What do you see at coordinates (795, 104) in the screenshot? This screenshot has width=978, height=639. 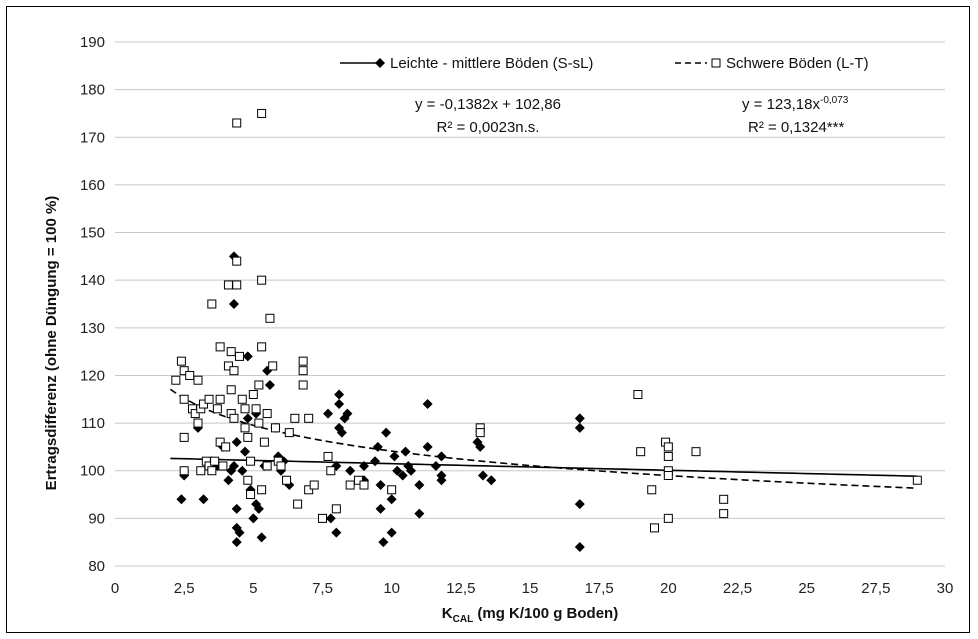 I see `equation-power-line1: y = 123,18x-0,073` at bounding box center [795, 104].